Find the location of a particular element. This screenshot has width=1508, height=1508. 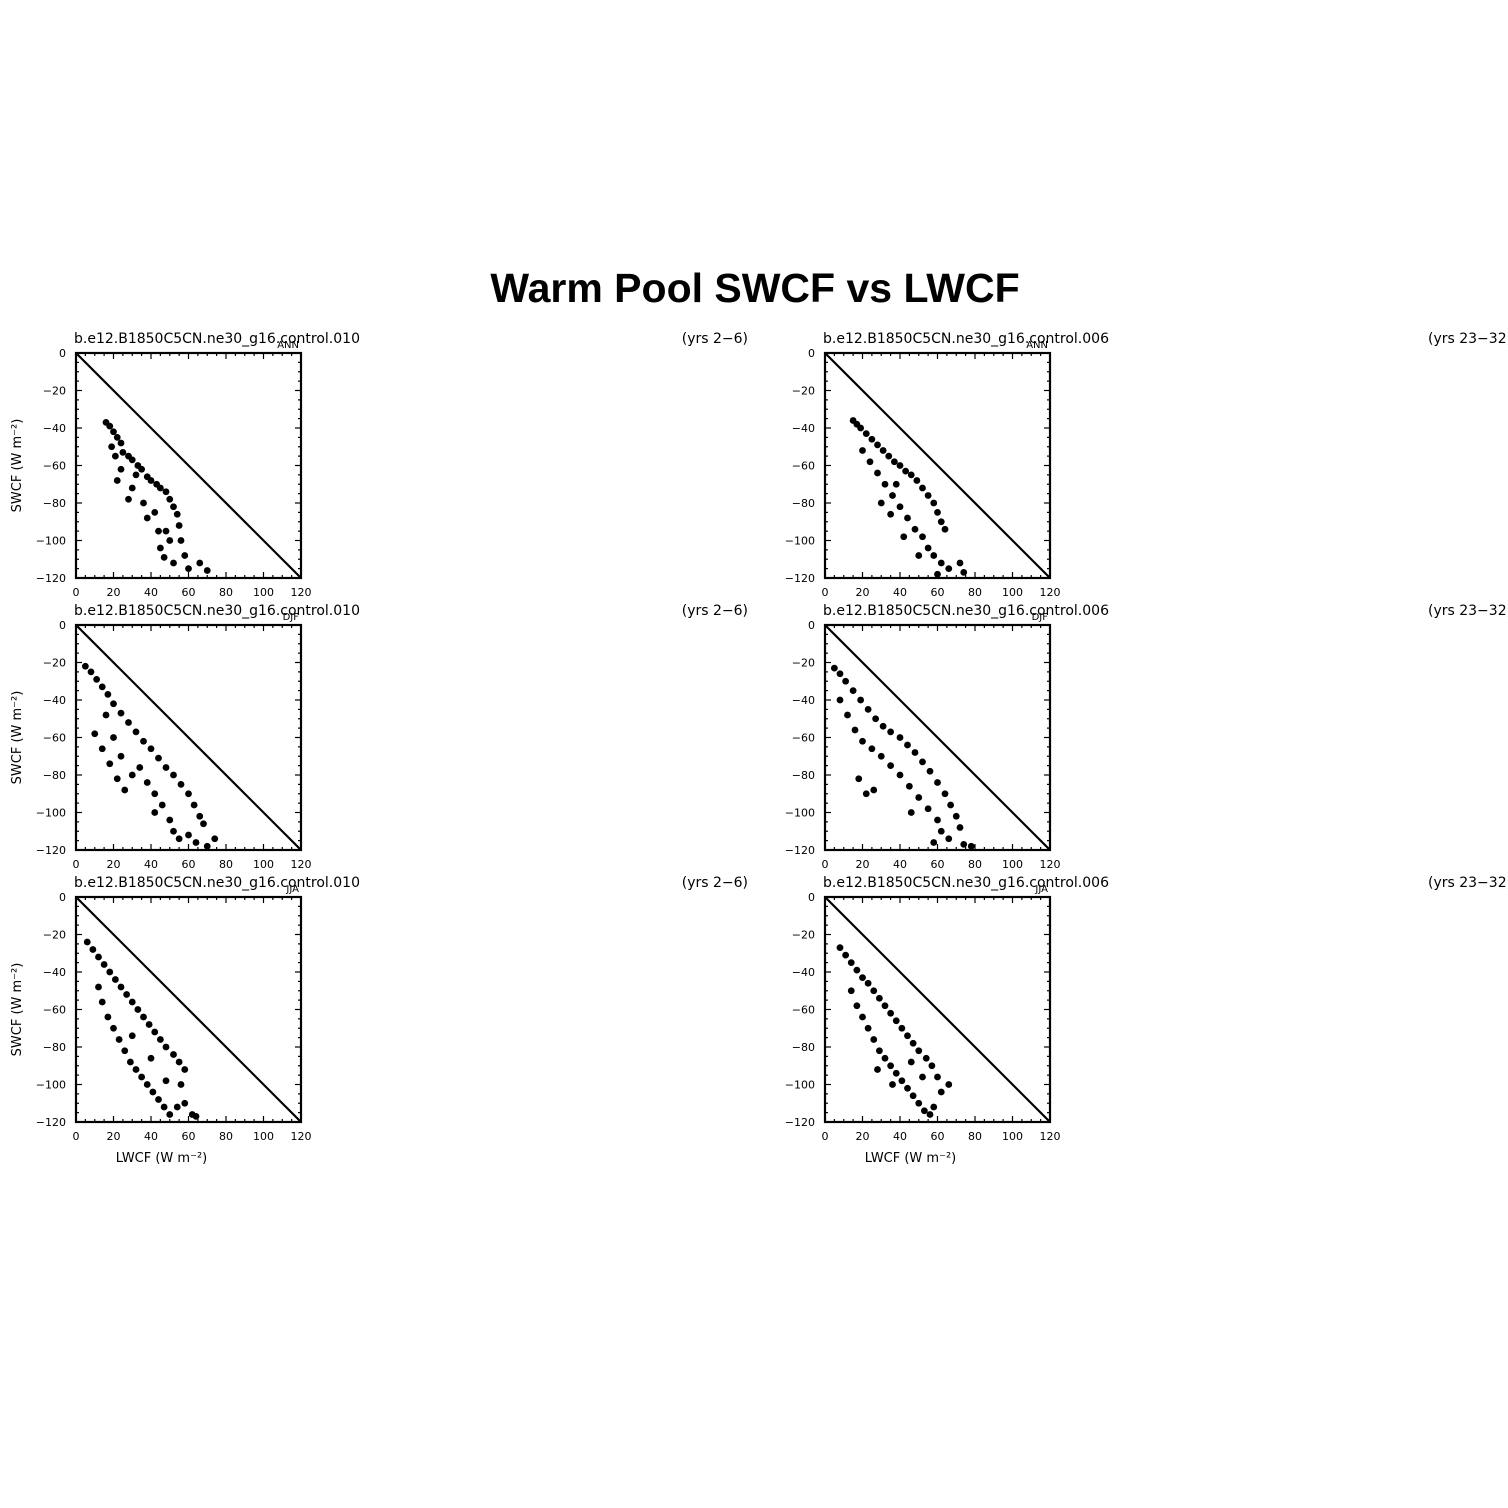

figure-title: Warm Pool SWCF vs LWCF is located at coordinates (754, 288).